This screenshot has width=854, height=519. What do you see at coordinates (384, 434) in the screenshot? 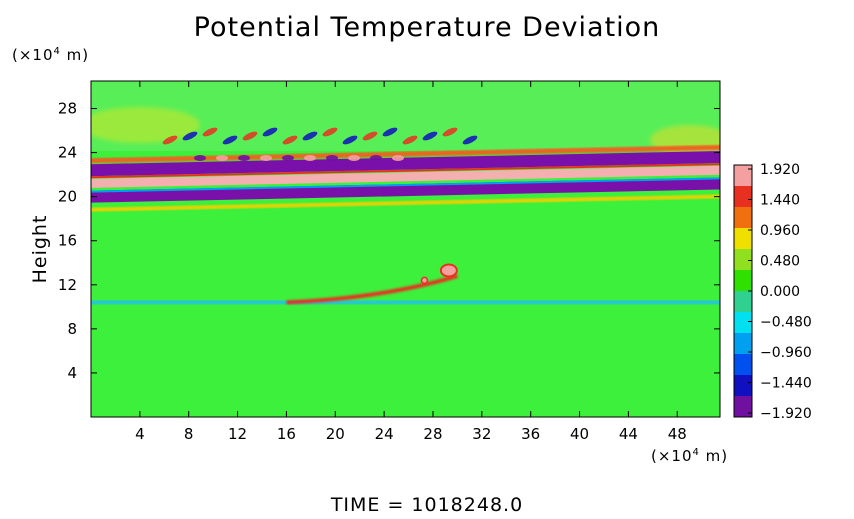
I see `x-tick-label: 24` at bounding box center [384, 434].